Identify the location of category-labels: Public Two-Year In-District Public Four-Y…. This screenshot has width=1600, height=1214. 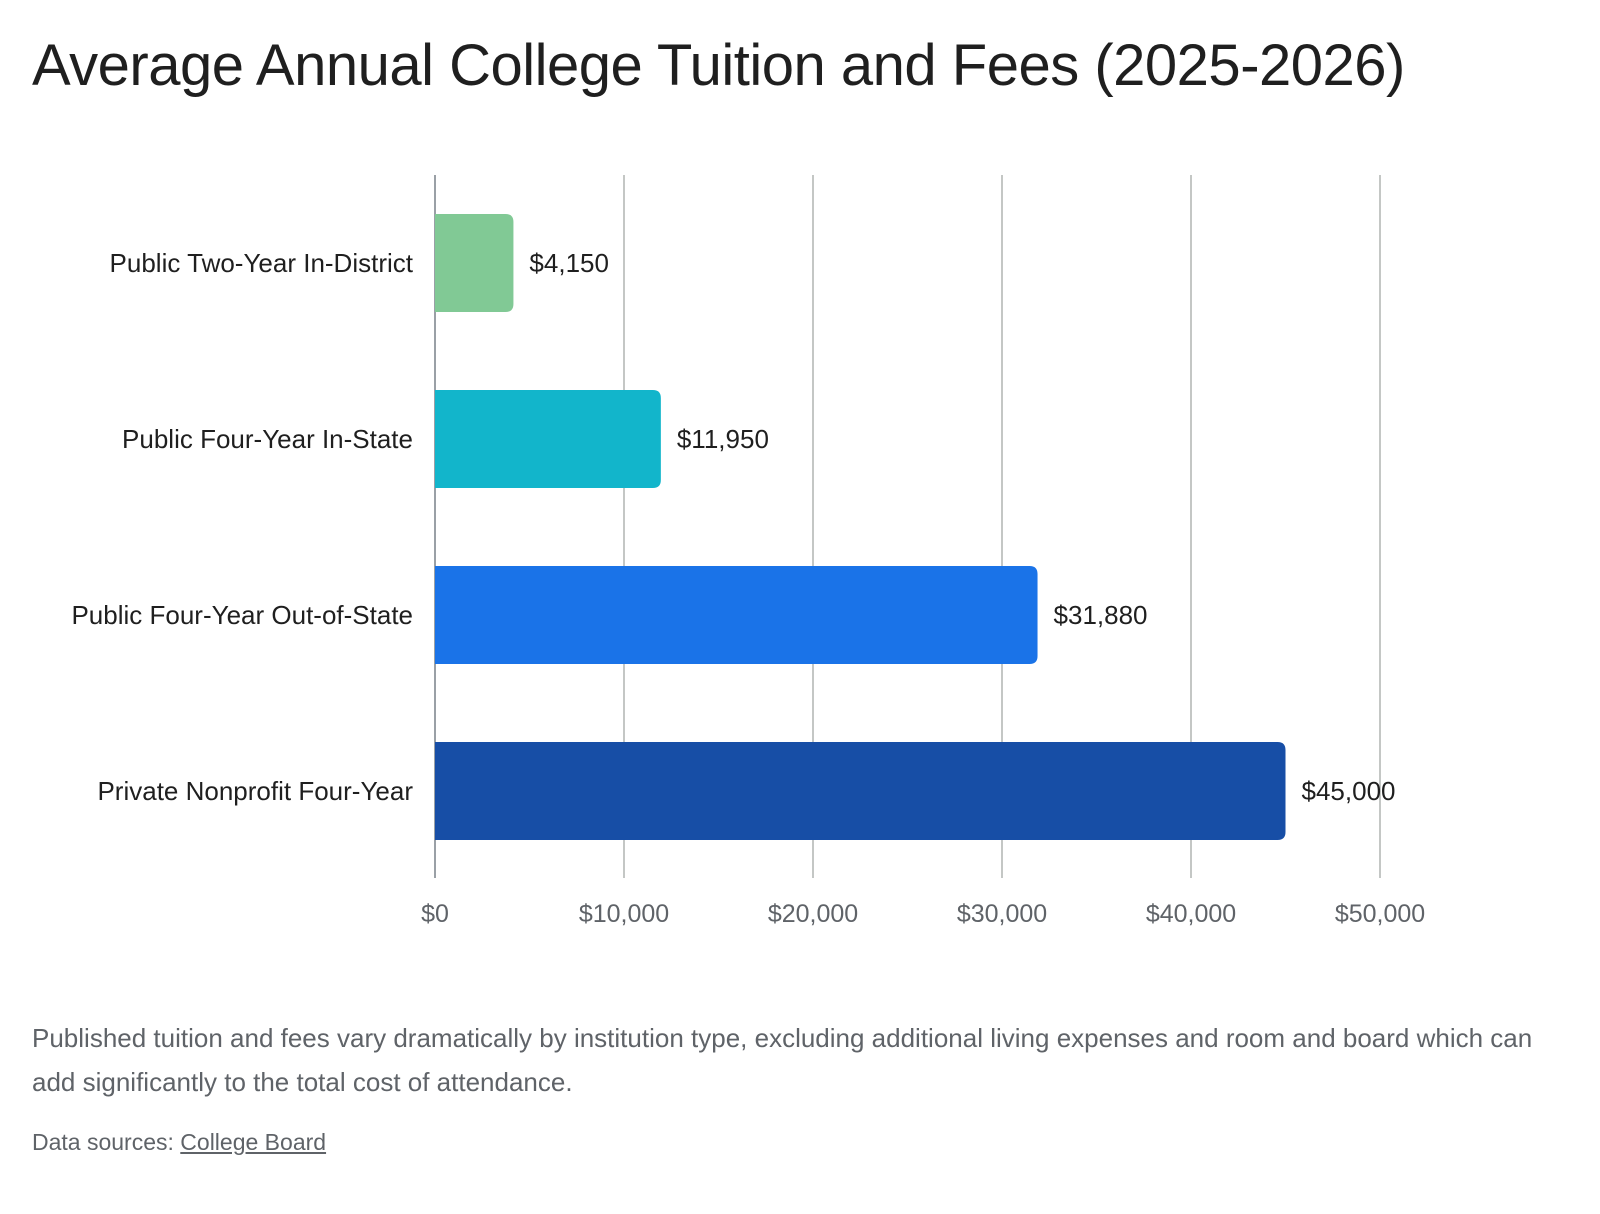
(242, 527).